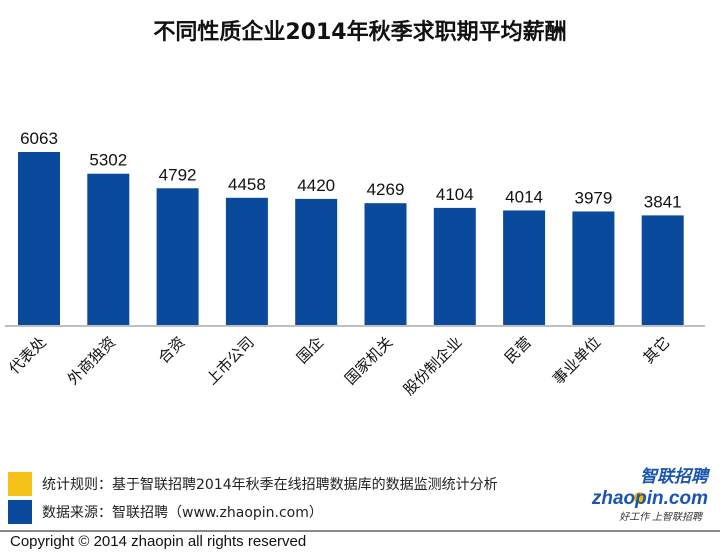 The image size is (720, 560). I want to click on logo-en: zhaopin.com, so click(649, 498).